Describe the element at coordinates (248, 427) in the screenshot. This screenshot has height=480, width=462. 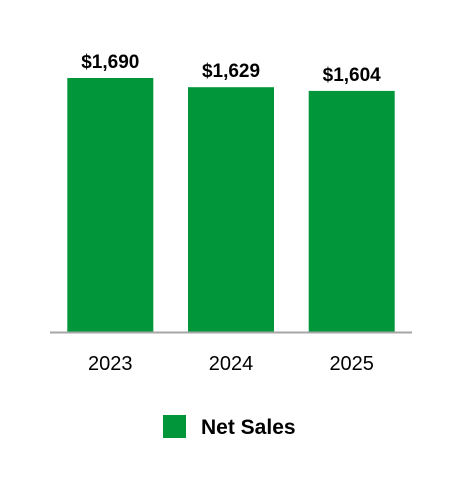
I see `legend-label-net-sales: Net Sales` at that location.